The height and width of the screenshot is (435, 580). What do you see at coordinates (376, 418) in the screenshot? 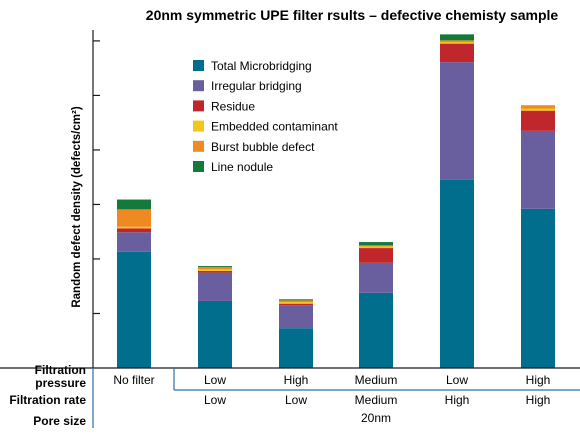
I see `table-cell: 20nm` at bounding box center [376, 418].